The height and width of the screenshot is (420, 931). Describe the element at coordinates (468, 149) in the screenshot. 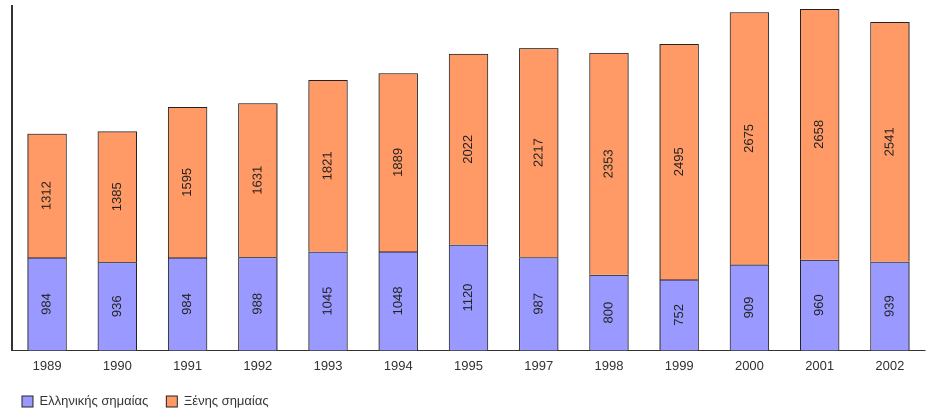

I see `data-label: 2022` at that location.